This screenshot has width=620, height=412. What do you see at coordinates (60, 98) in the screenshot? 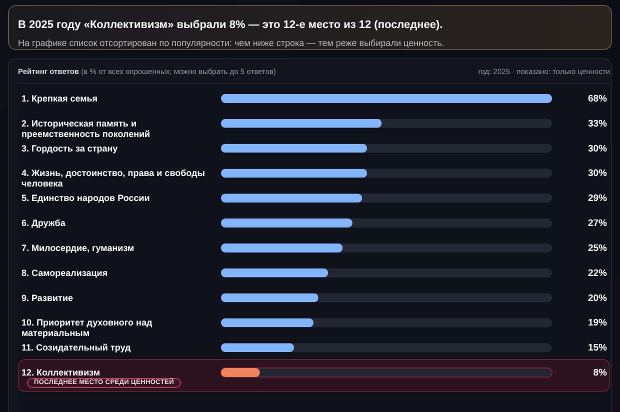
I see `y-tick-label: 1. Крепкая семья` at bounding box center [60, 98].